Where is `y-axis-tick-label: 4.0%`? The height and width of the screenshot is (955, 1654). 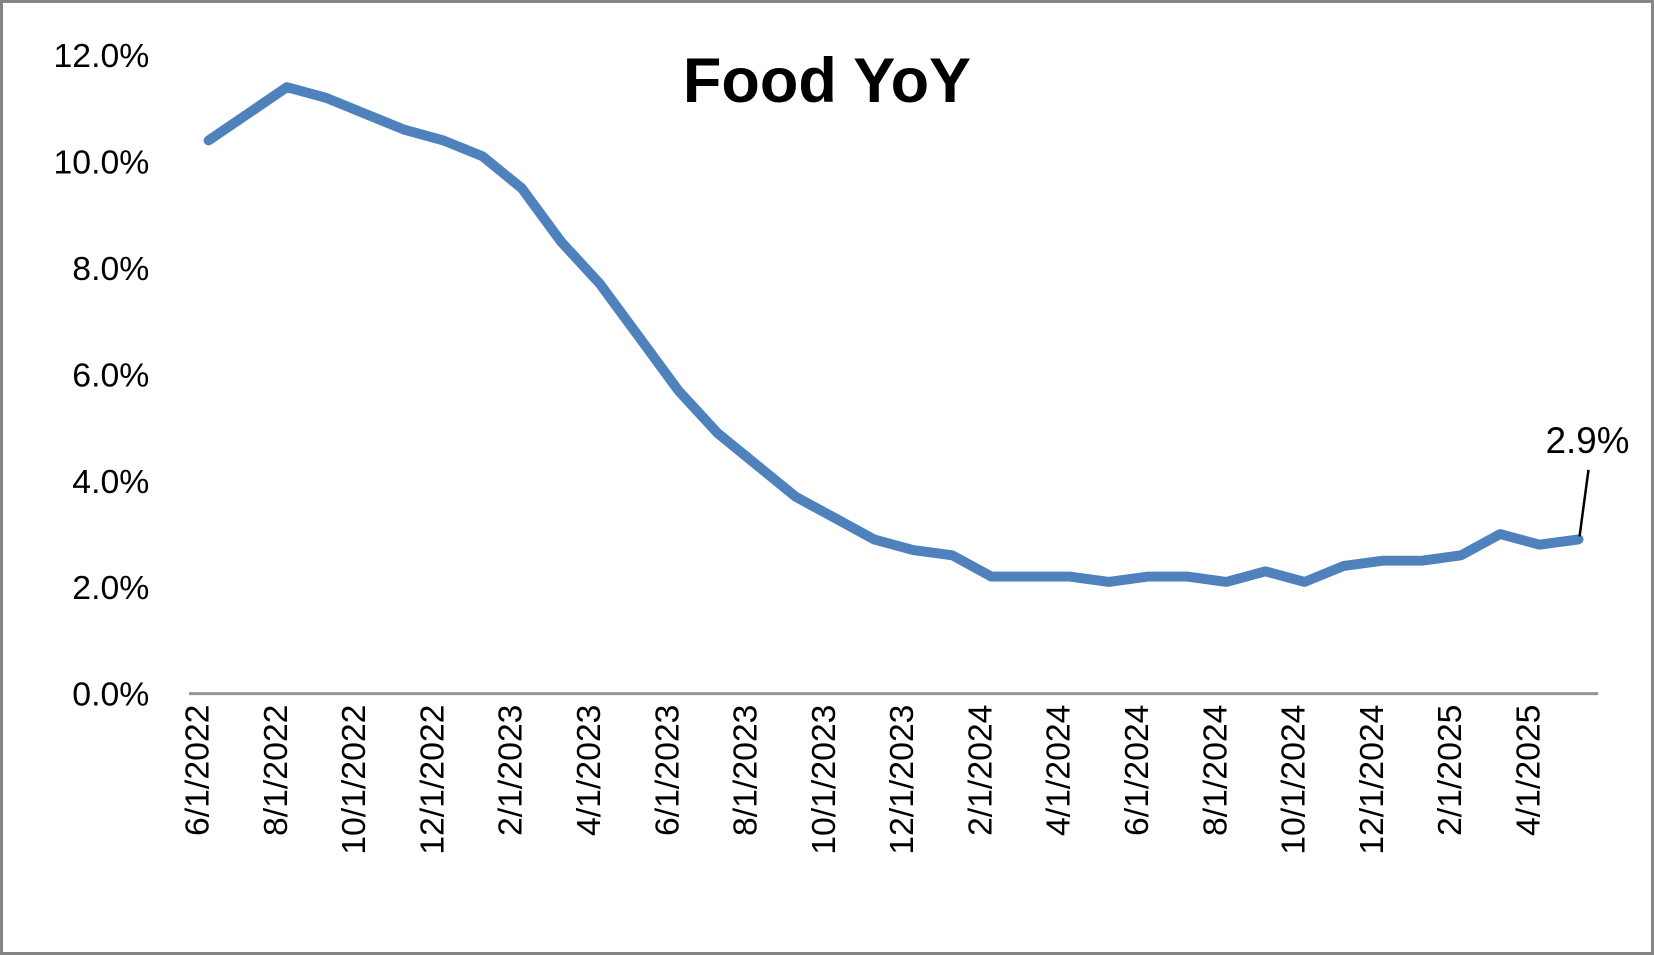 y-axis-tick-label: 4.0% is located at coordinates (110, 482).